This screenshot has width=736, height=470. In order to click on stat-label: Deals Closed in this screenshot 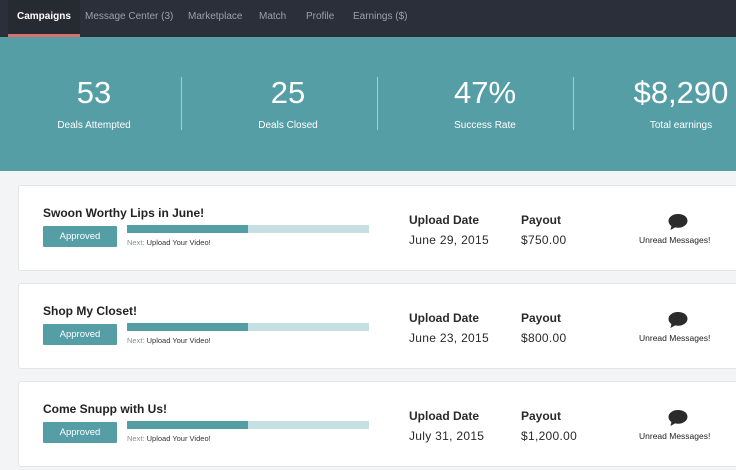, I will do `click(288, 125)`.